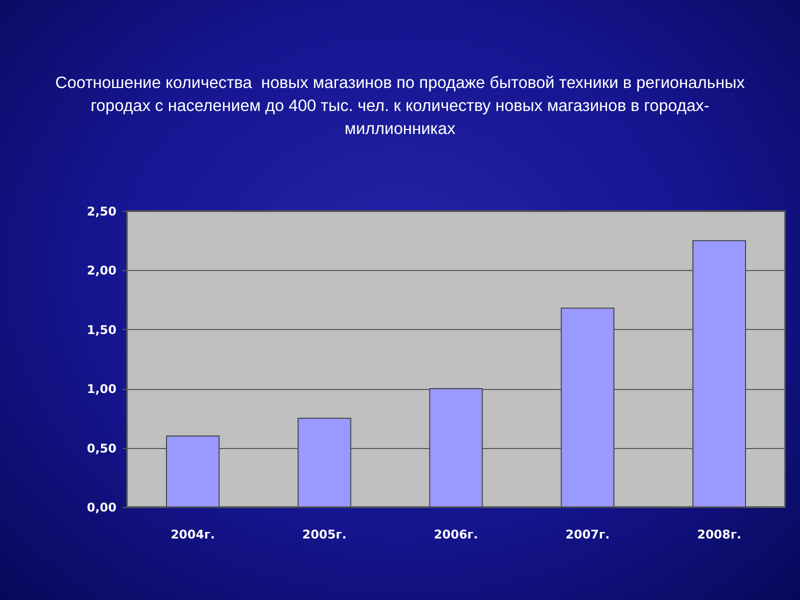 The width and height of the screenshot is (800, 600). I want to click on x-tick-label: 2004г., so click(192, 535).